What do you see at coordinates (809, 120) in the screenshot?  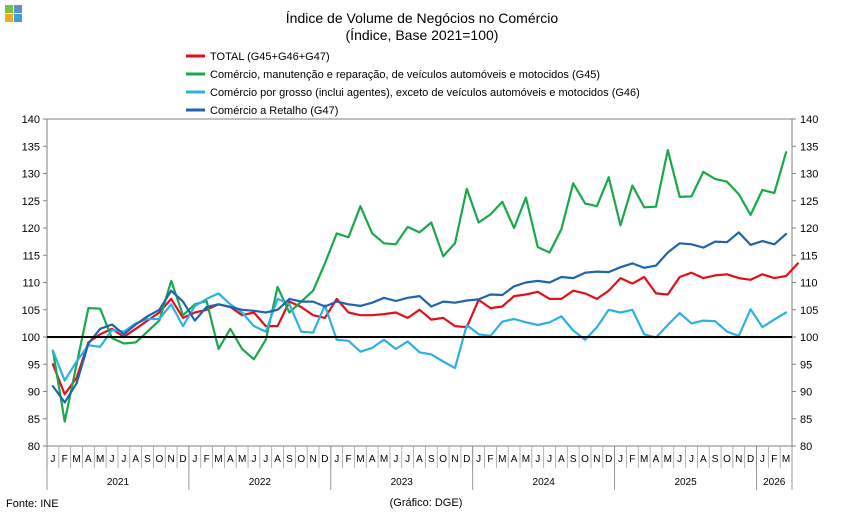 I see `y-tick-label-right: 140` at bounding box center [809, 120].